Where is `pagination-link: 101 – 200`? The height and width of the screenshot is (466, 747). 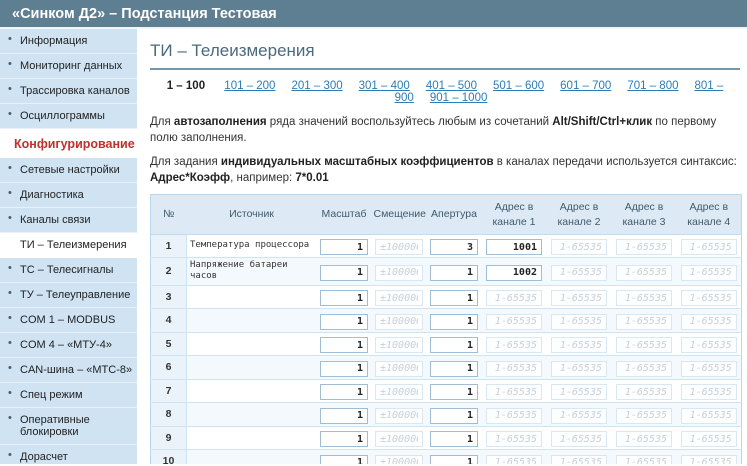
pagination-link: 101 – 200 is located at coordinates (250, 86).